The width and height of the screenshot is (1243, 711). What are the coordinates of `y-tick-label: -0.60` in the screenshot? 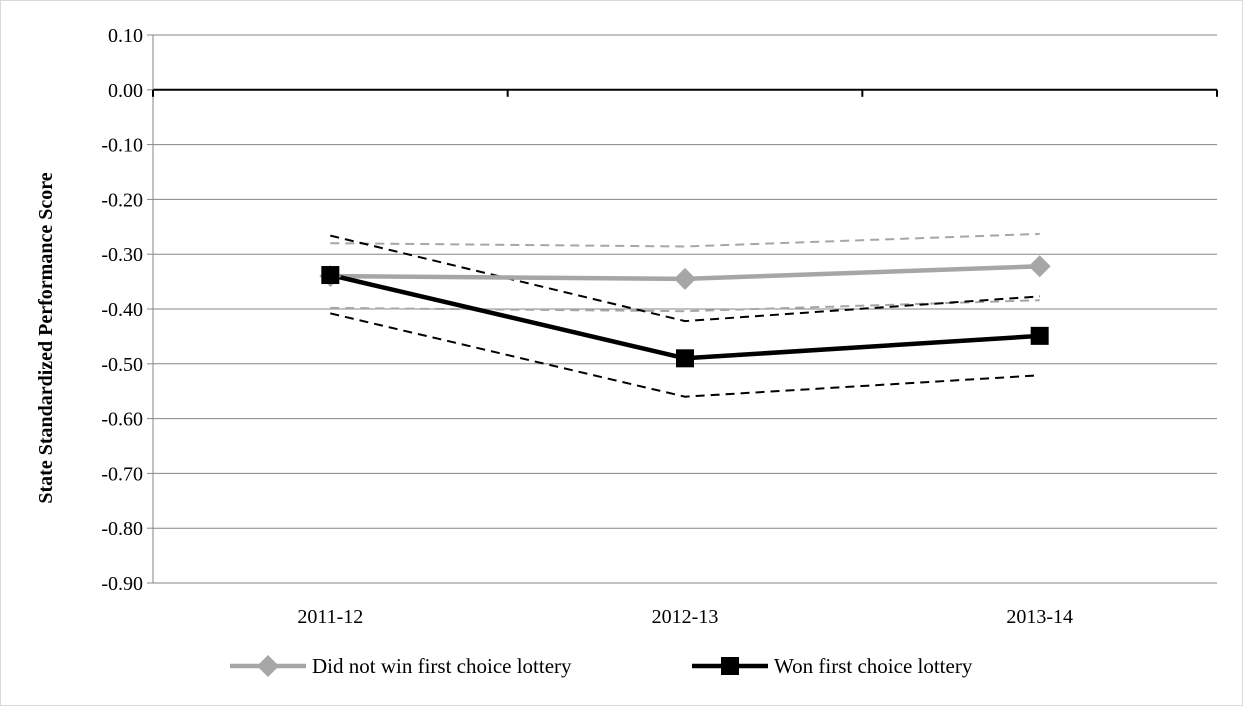 It's located at (122, 420).